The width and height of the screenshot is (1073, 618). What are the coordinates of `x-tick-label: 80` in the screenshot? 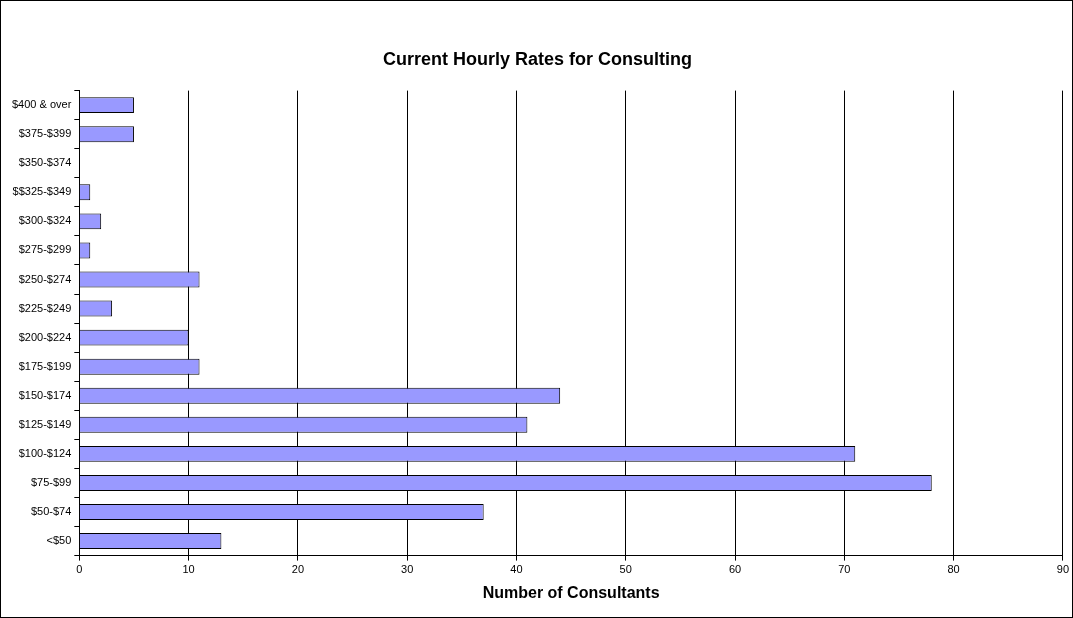 It's located at (953, 569).